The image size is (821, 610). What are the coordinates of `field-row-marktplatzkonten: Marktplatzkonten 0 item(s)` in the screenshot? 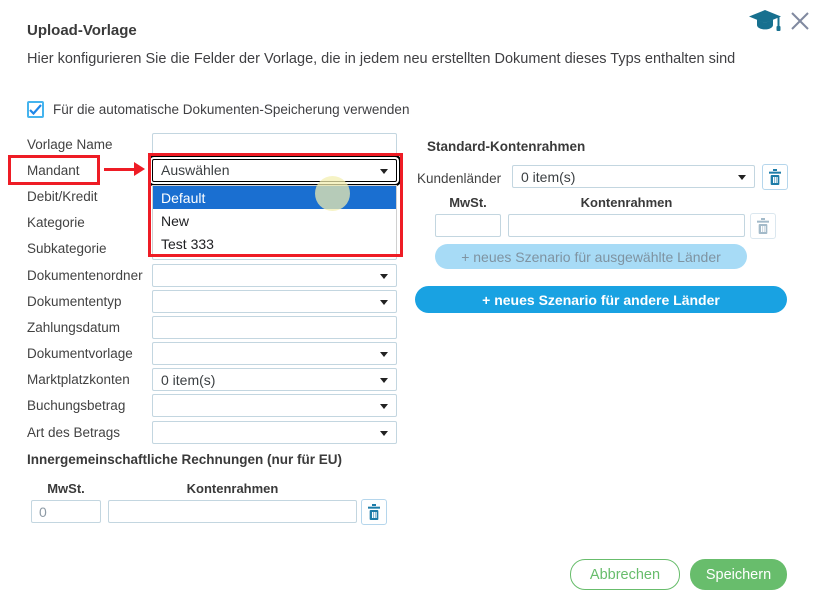 It's located at (212, 380).